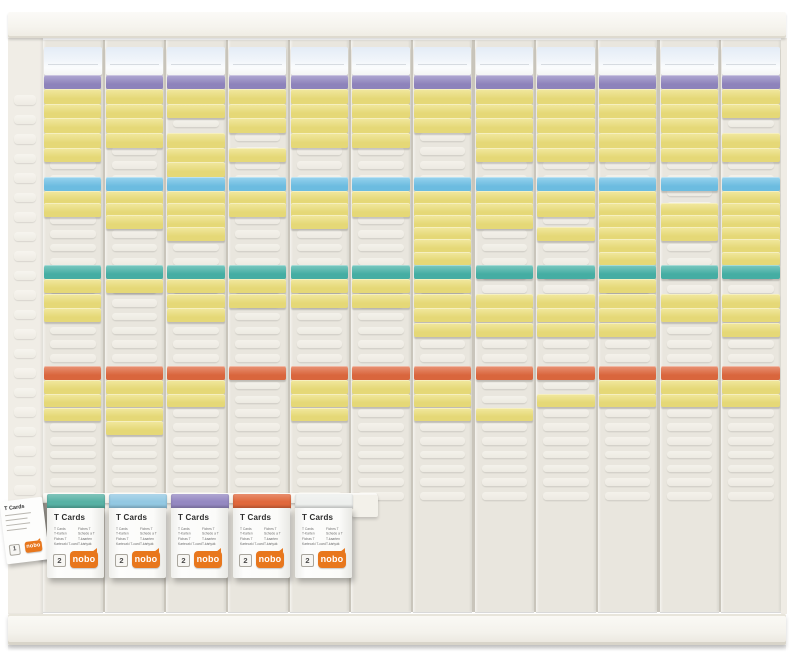  I want to click on box-size-badge: 2, so click(183, 560).